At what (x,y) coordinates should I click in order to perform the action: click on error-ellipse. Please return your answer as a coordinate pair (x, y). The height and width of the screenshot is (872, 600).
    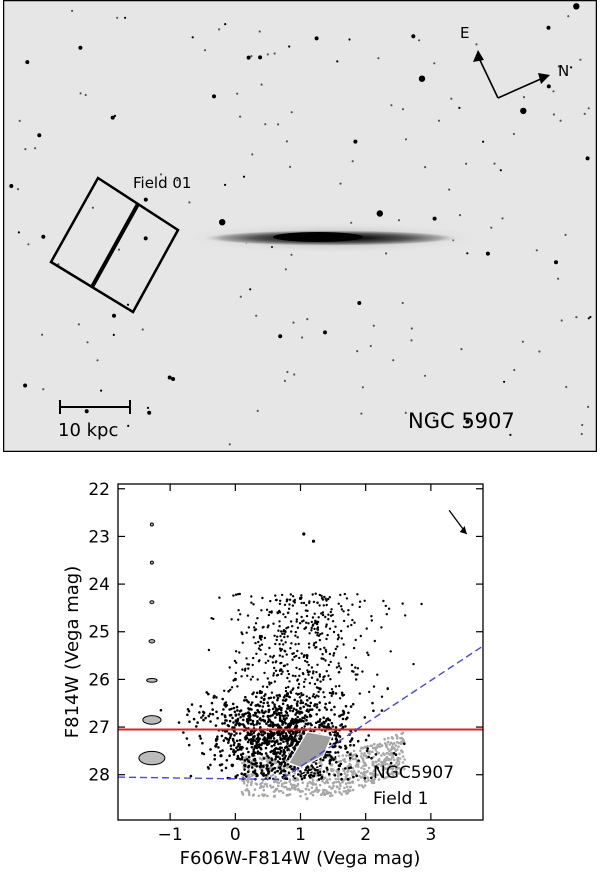
    Looking at the image, I should click on (152, 680).